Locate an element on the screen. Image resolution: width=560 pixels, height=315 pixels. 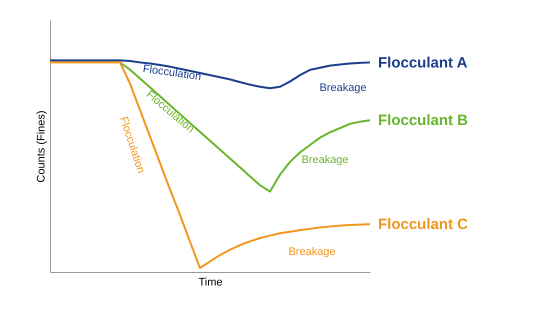
y-axis-title: Counts (Fines) is located at coordinates (42, 146).